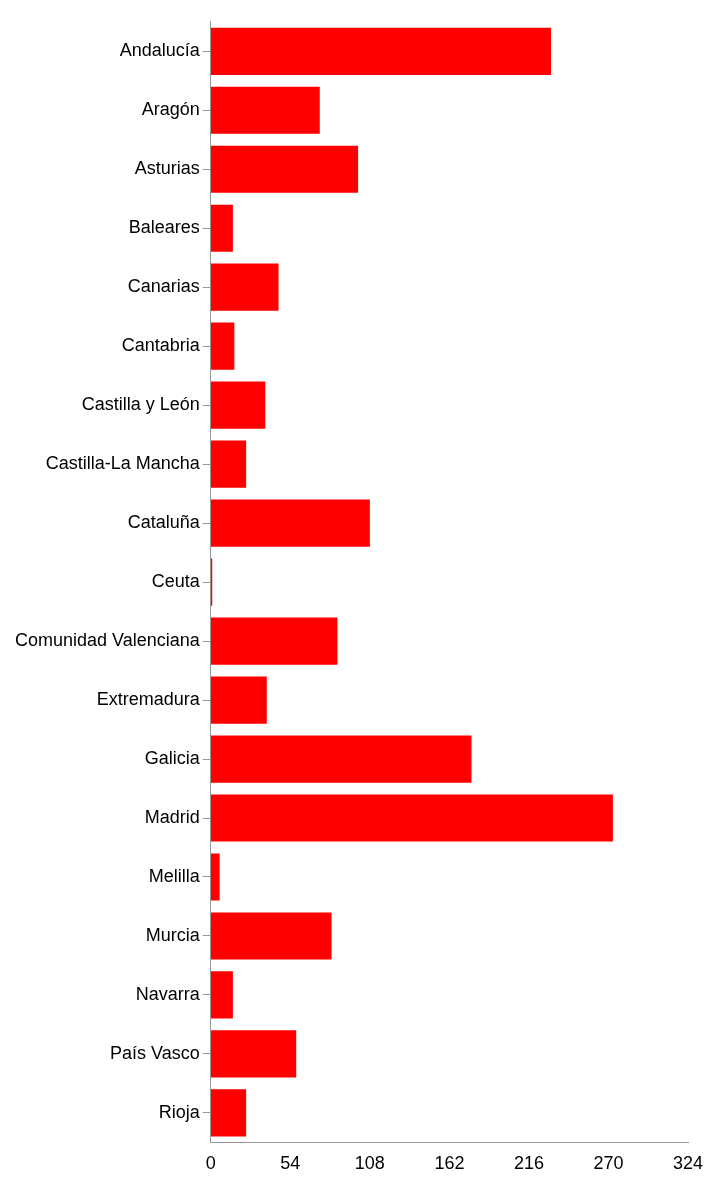 Image resolution: width=708 pixels, height=1181 pixels. I want to click on y-tick-label: Castilla y León, so click(140, 404).